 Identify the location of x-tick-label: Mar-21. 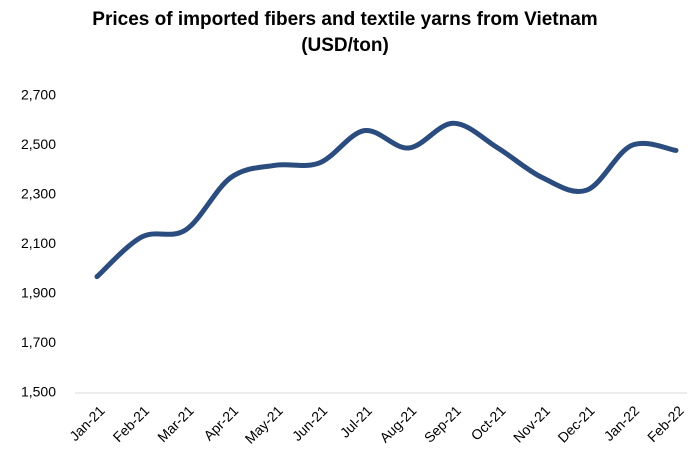
(175, 423).